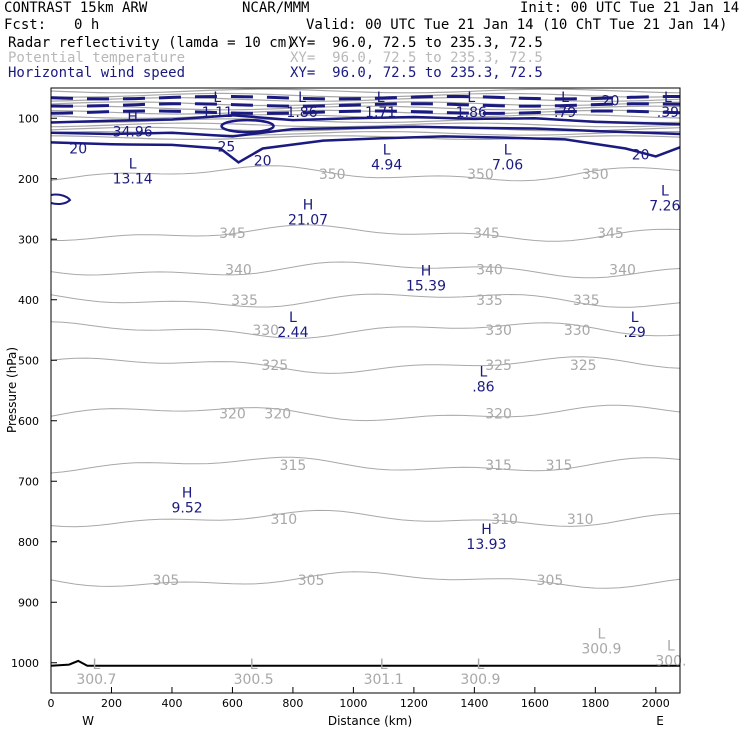 The width and height of the screenshot is (740, 740). I want to click on field-name-wind: Horizontal wind speed, so click(97, 73).